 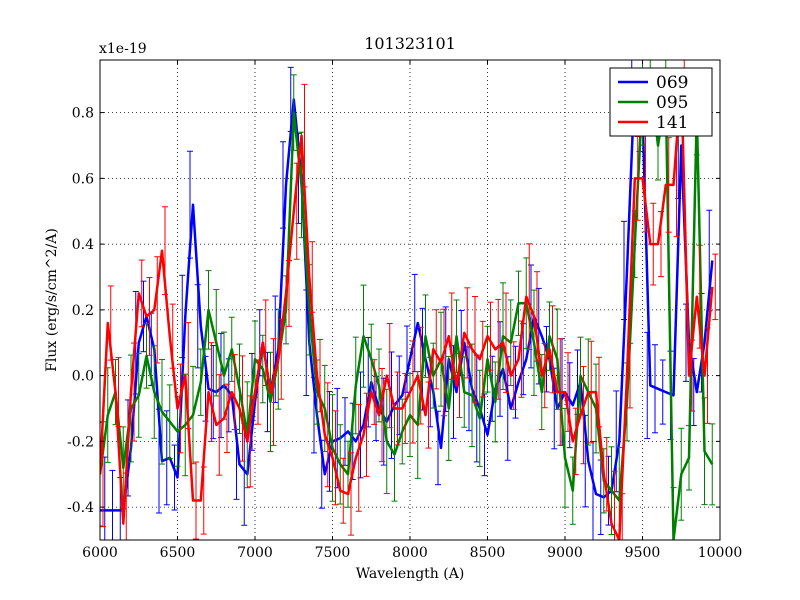 I want to click on x-tick-label: 9000, so click(x=565, y=553).